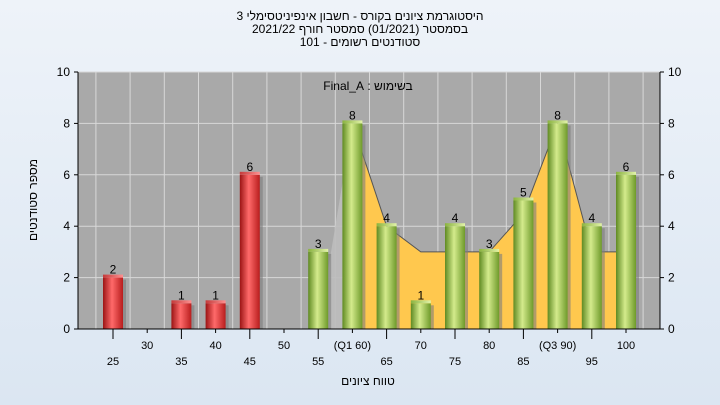  Describe the element at coordinates (215, 346) in the screenshot. I see `x-category-label: 40` at that location.